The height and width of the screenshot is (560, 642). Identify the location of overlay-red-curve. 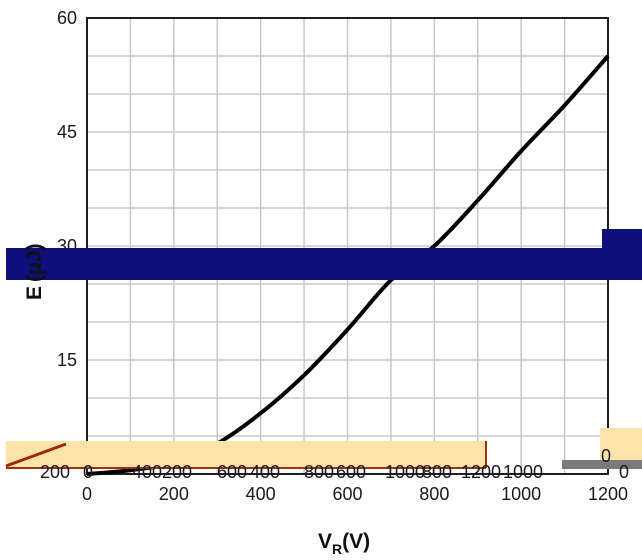
(36, 455).